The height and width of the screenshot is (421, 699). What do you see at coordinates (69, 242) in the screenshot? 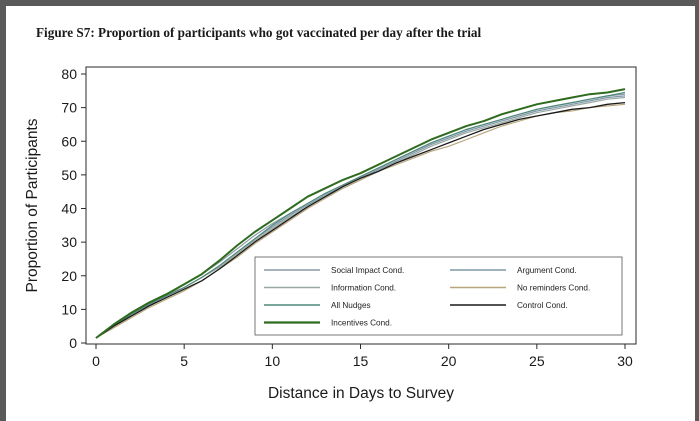
I see `y-tick-label: 30` at bounding box center [69, 242].